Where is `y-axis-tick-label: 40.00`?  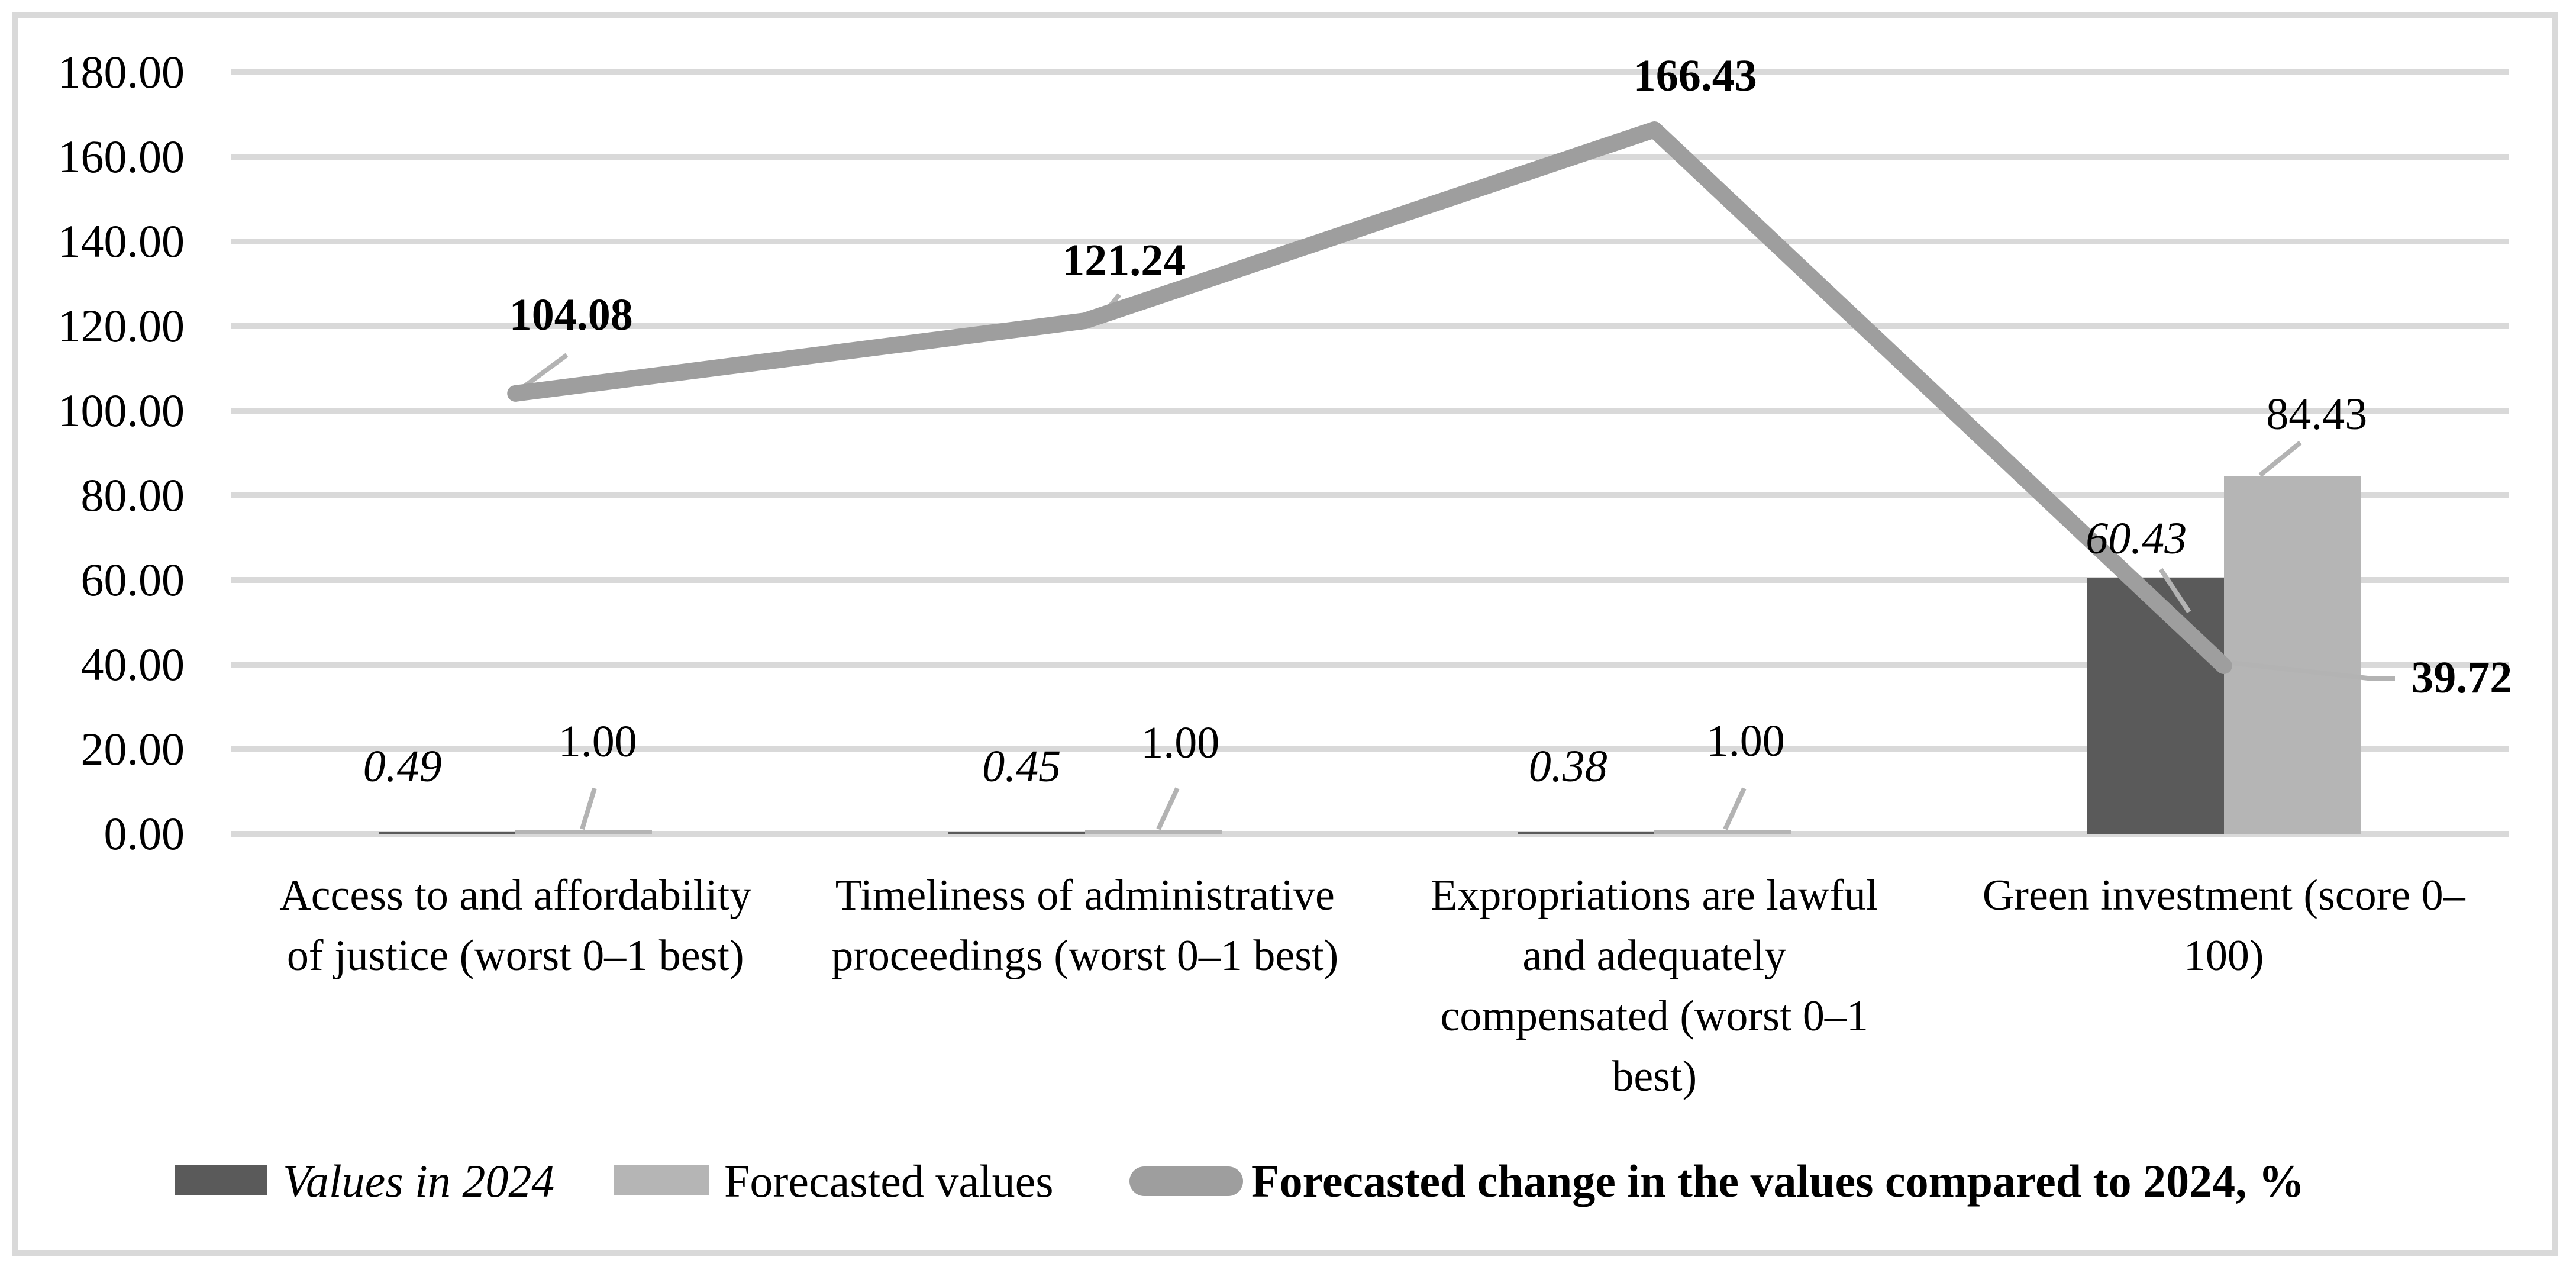 y-axis-tick-label: 40.00 is located at coordinates (132, 664).